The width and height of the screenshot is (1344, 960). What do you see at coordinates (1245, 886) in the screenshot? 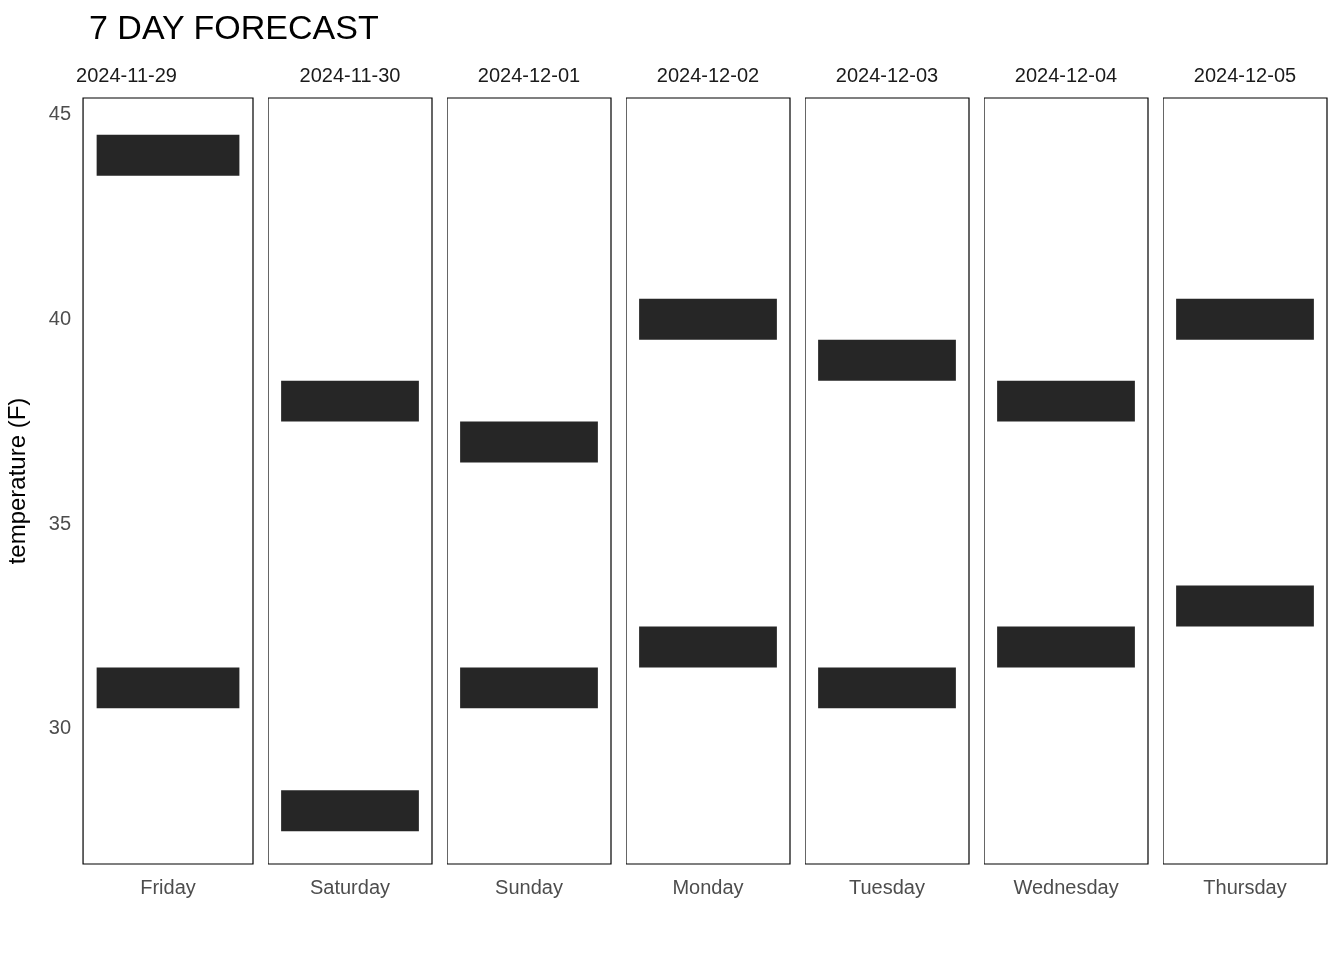
I see `x-tick-label: Thursday` at bounding box center [1245, 886].